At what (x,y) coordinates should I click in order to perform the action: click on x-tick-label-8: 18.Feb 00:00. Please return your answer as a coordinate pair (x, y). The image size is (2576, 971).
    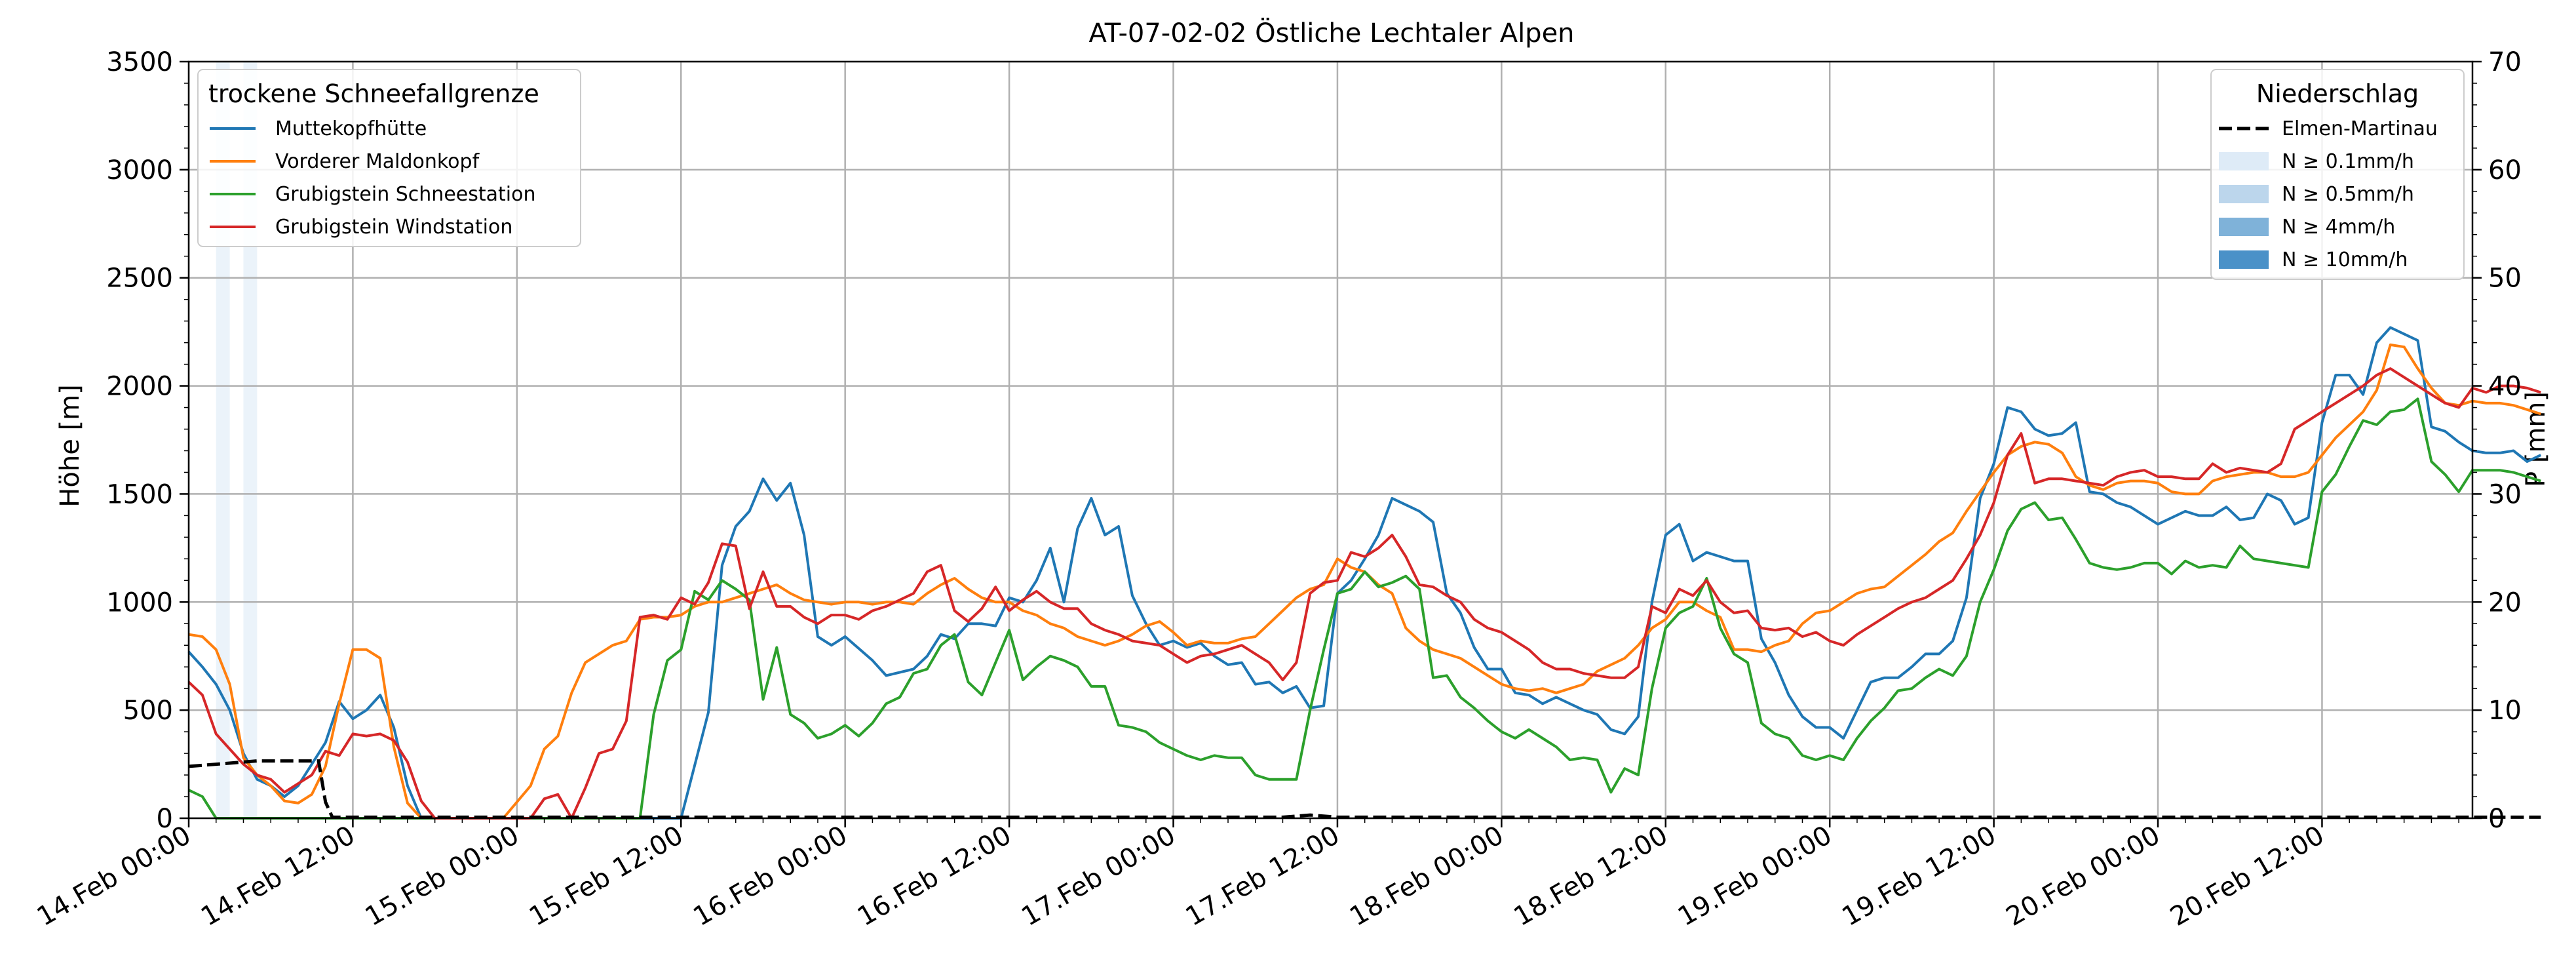
    Looking at the image, I should click on (1427, 876).